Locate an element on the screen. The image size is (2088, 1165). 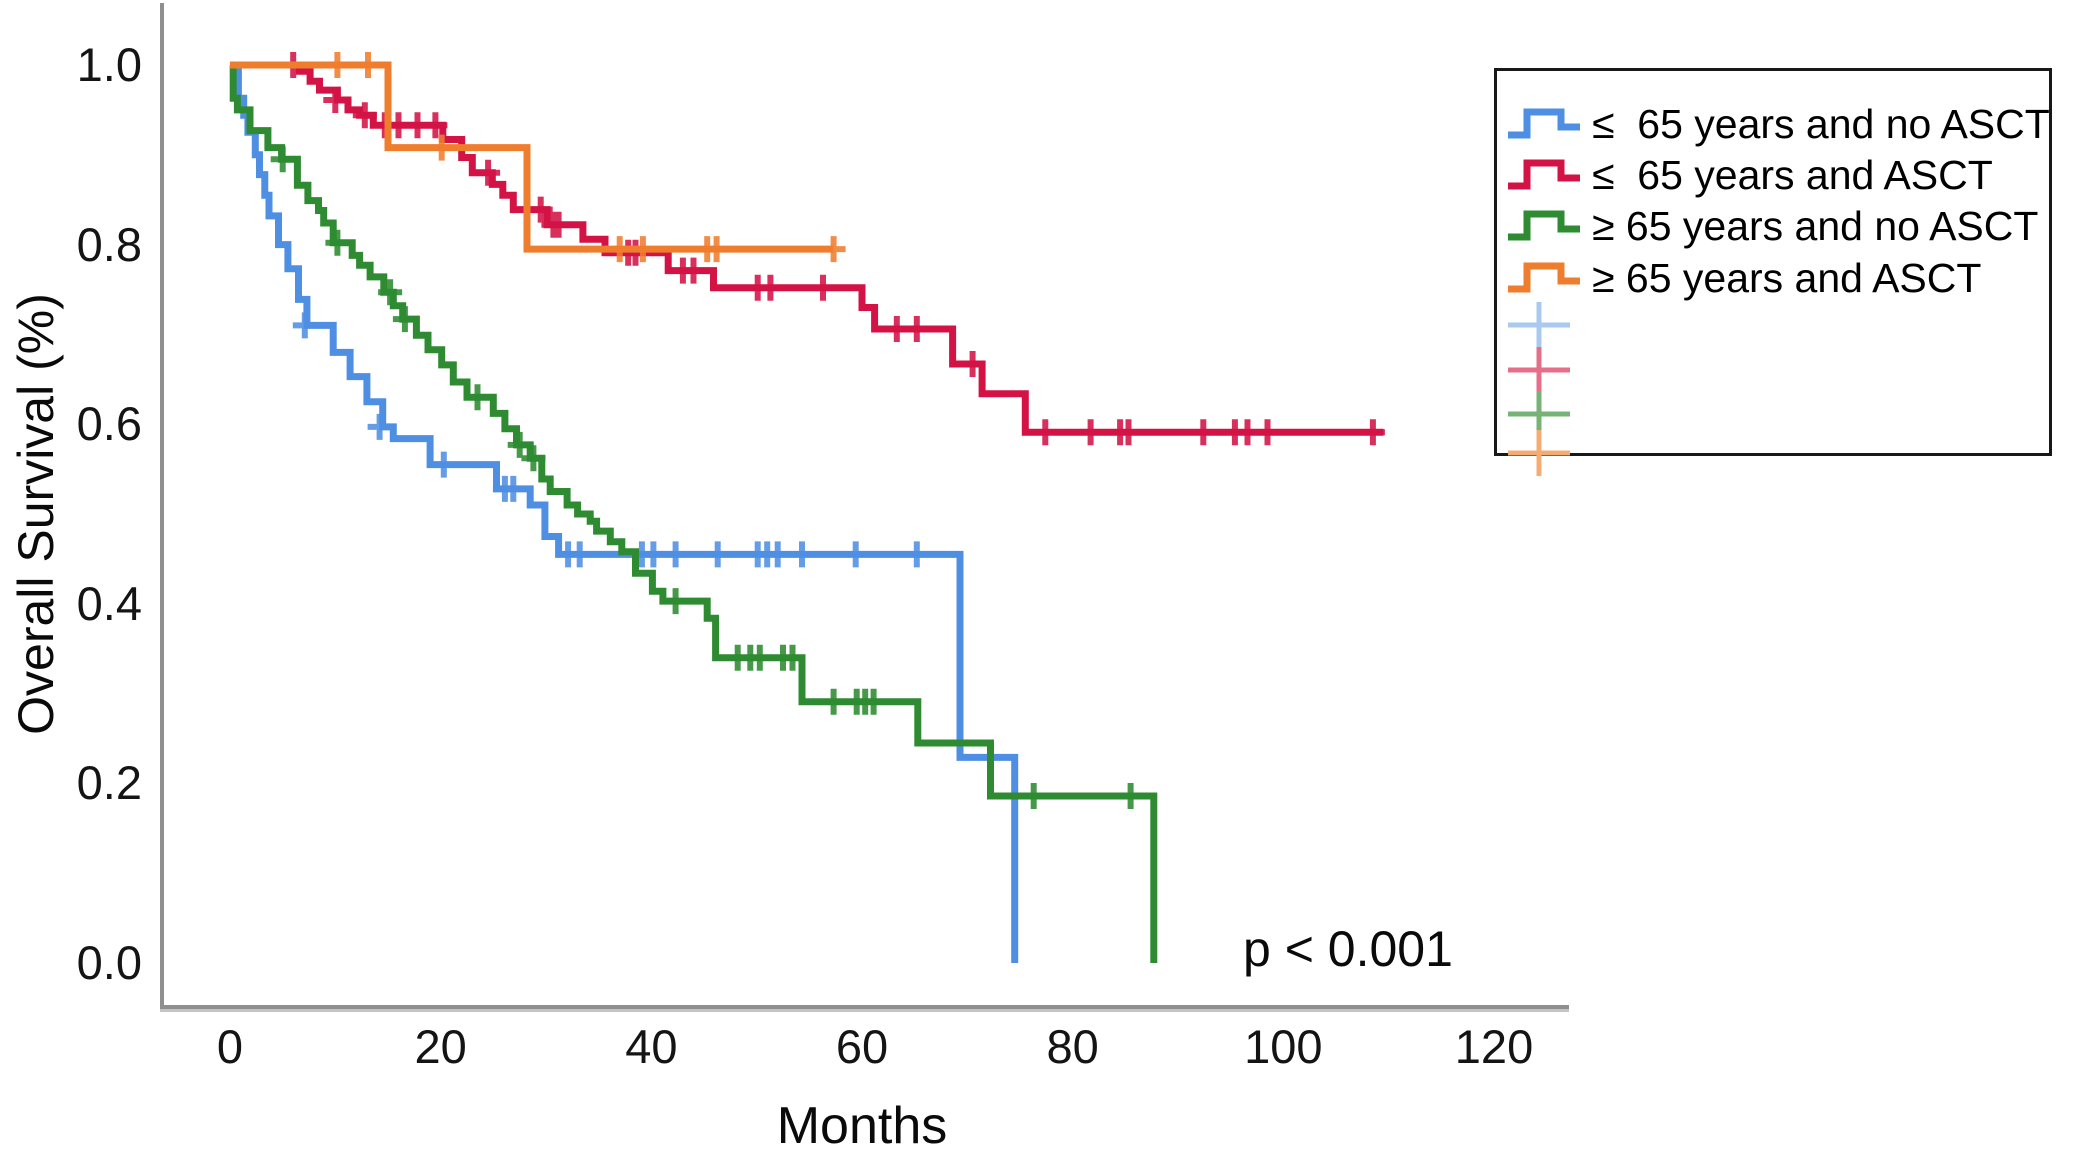
x-tick-label: 100 is located at coordinates (1283, 1046).